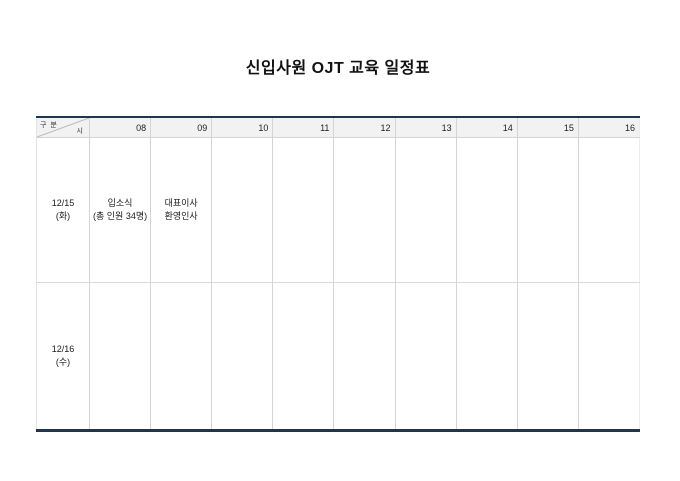 The width and height of the screenshot is (680, 481). What do you see at coordinates (63, 216) in the screenshot?
I see `day-label: (화)` at bounding box center [63, 216].